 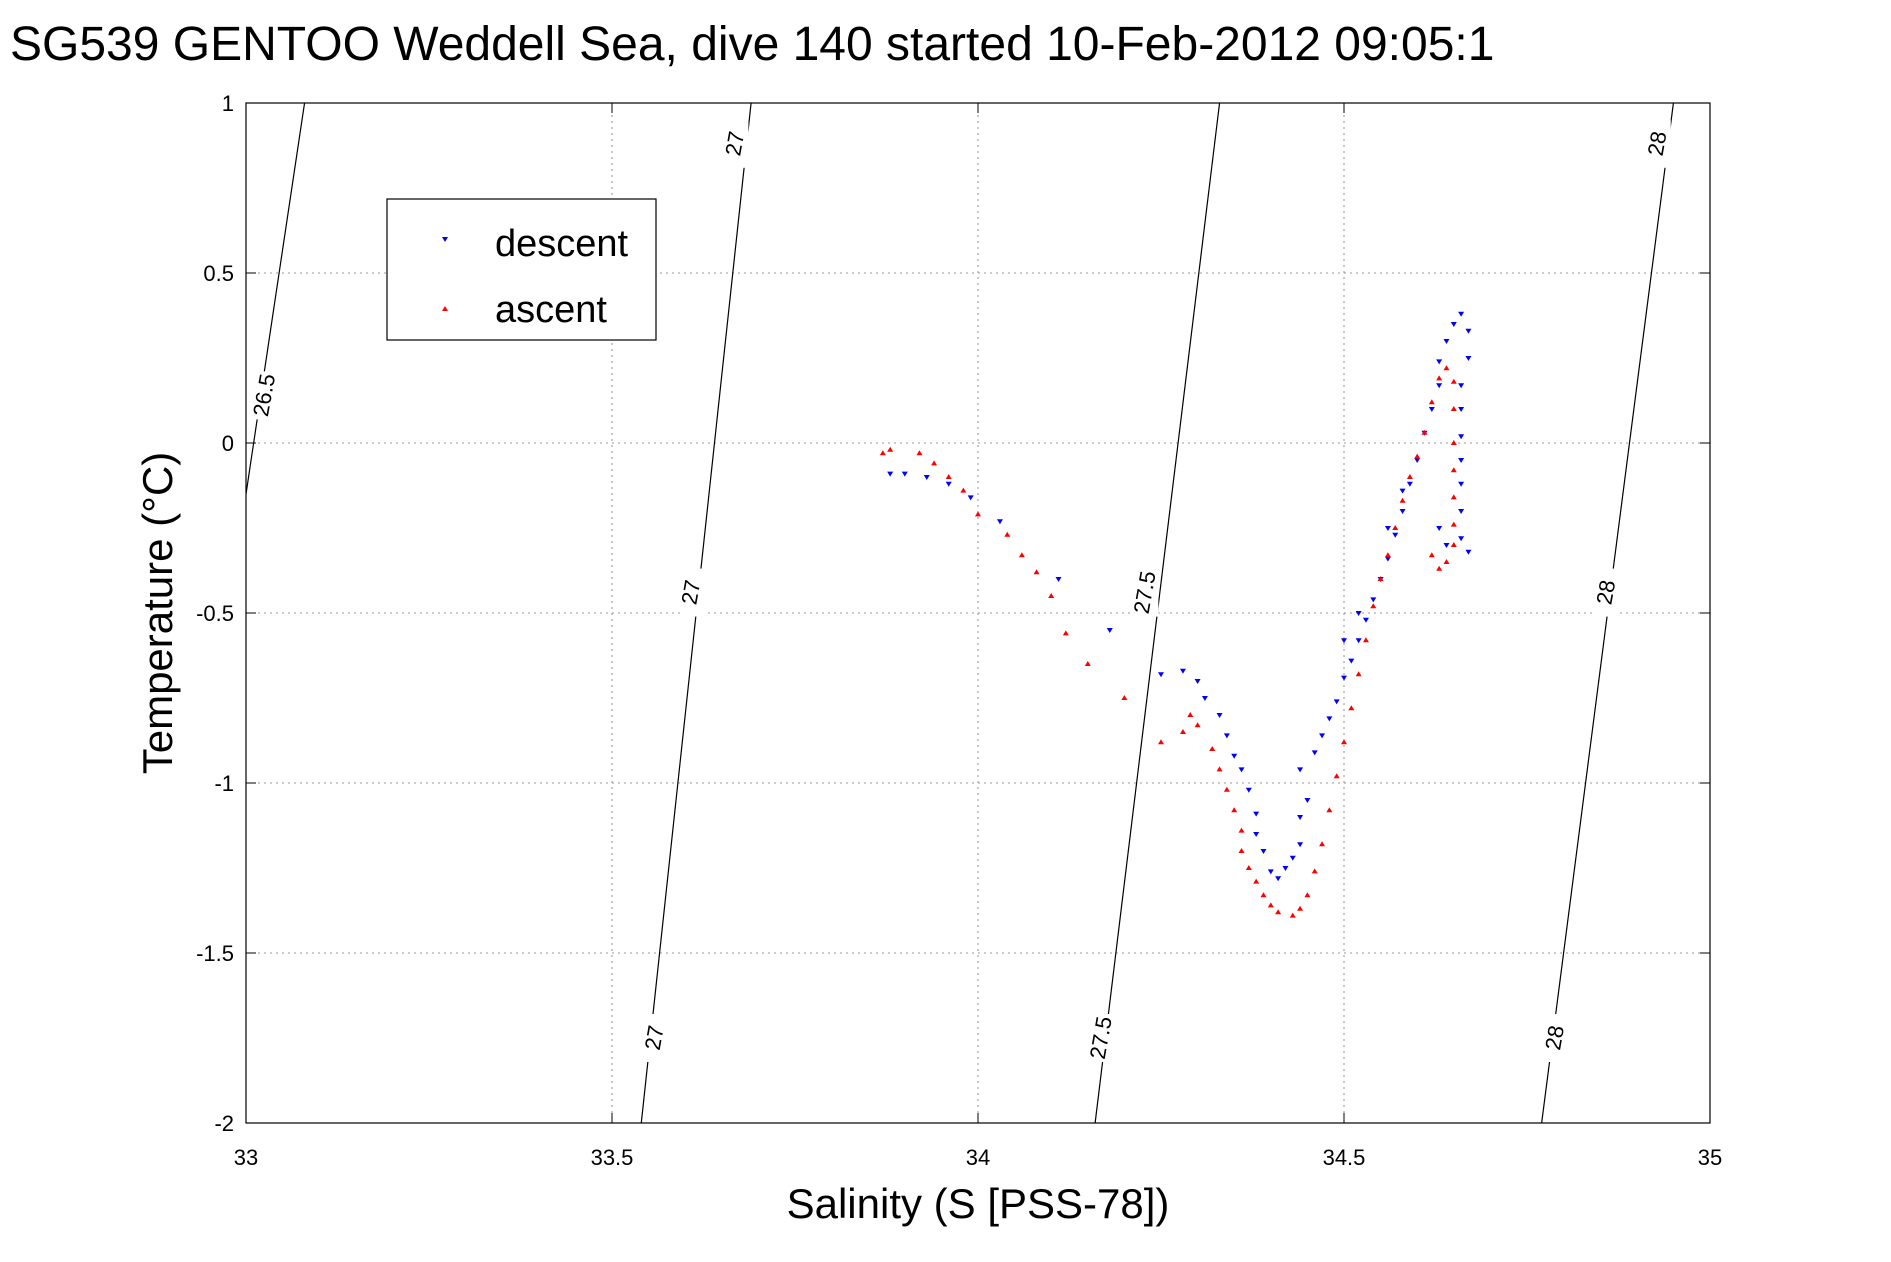 What do you see at coordinates (562, 244) in the screenshot?
I see `legend-descent-label: descent` at bounding box center [562, 244].